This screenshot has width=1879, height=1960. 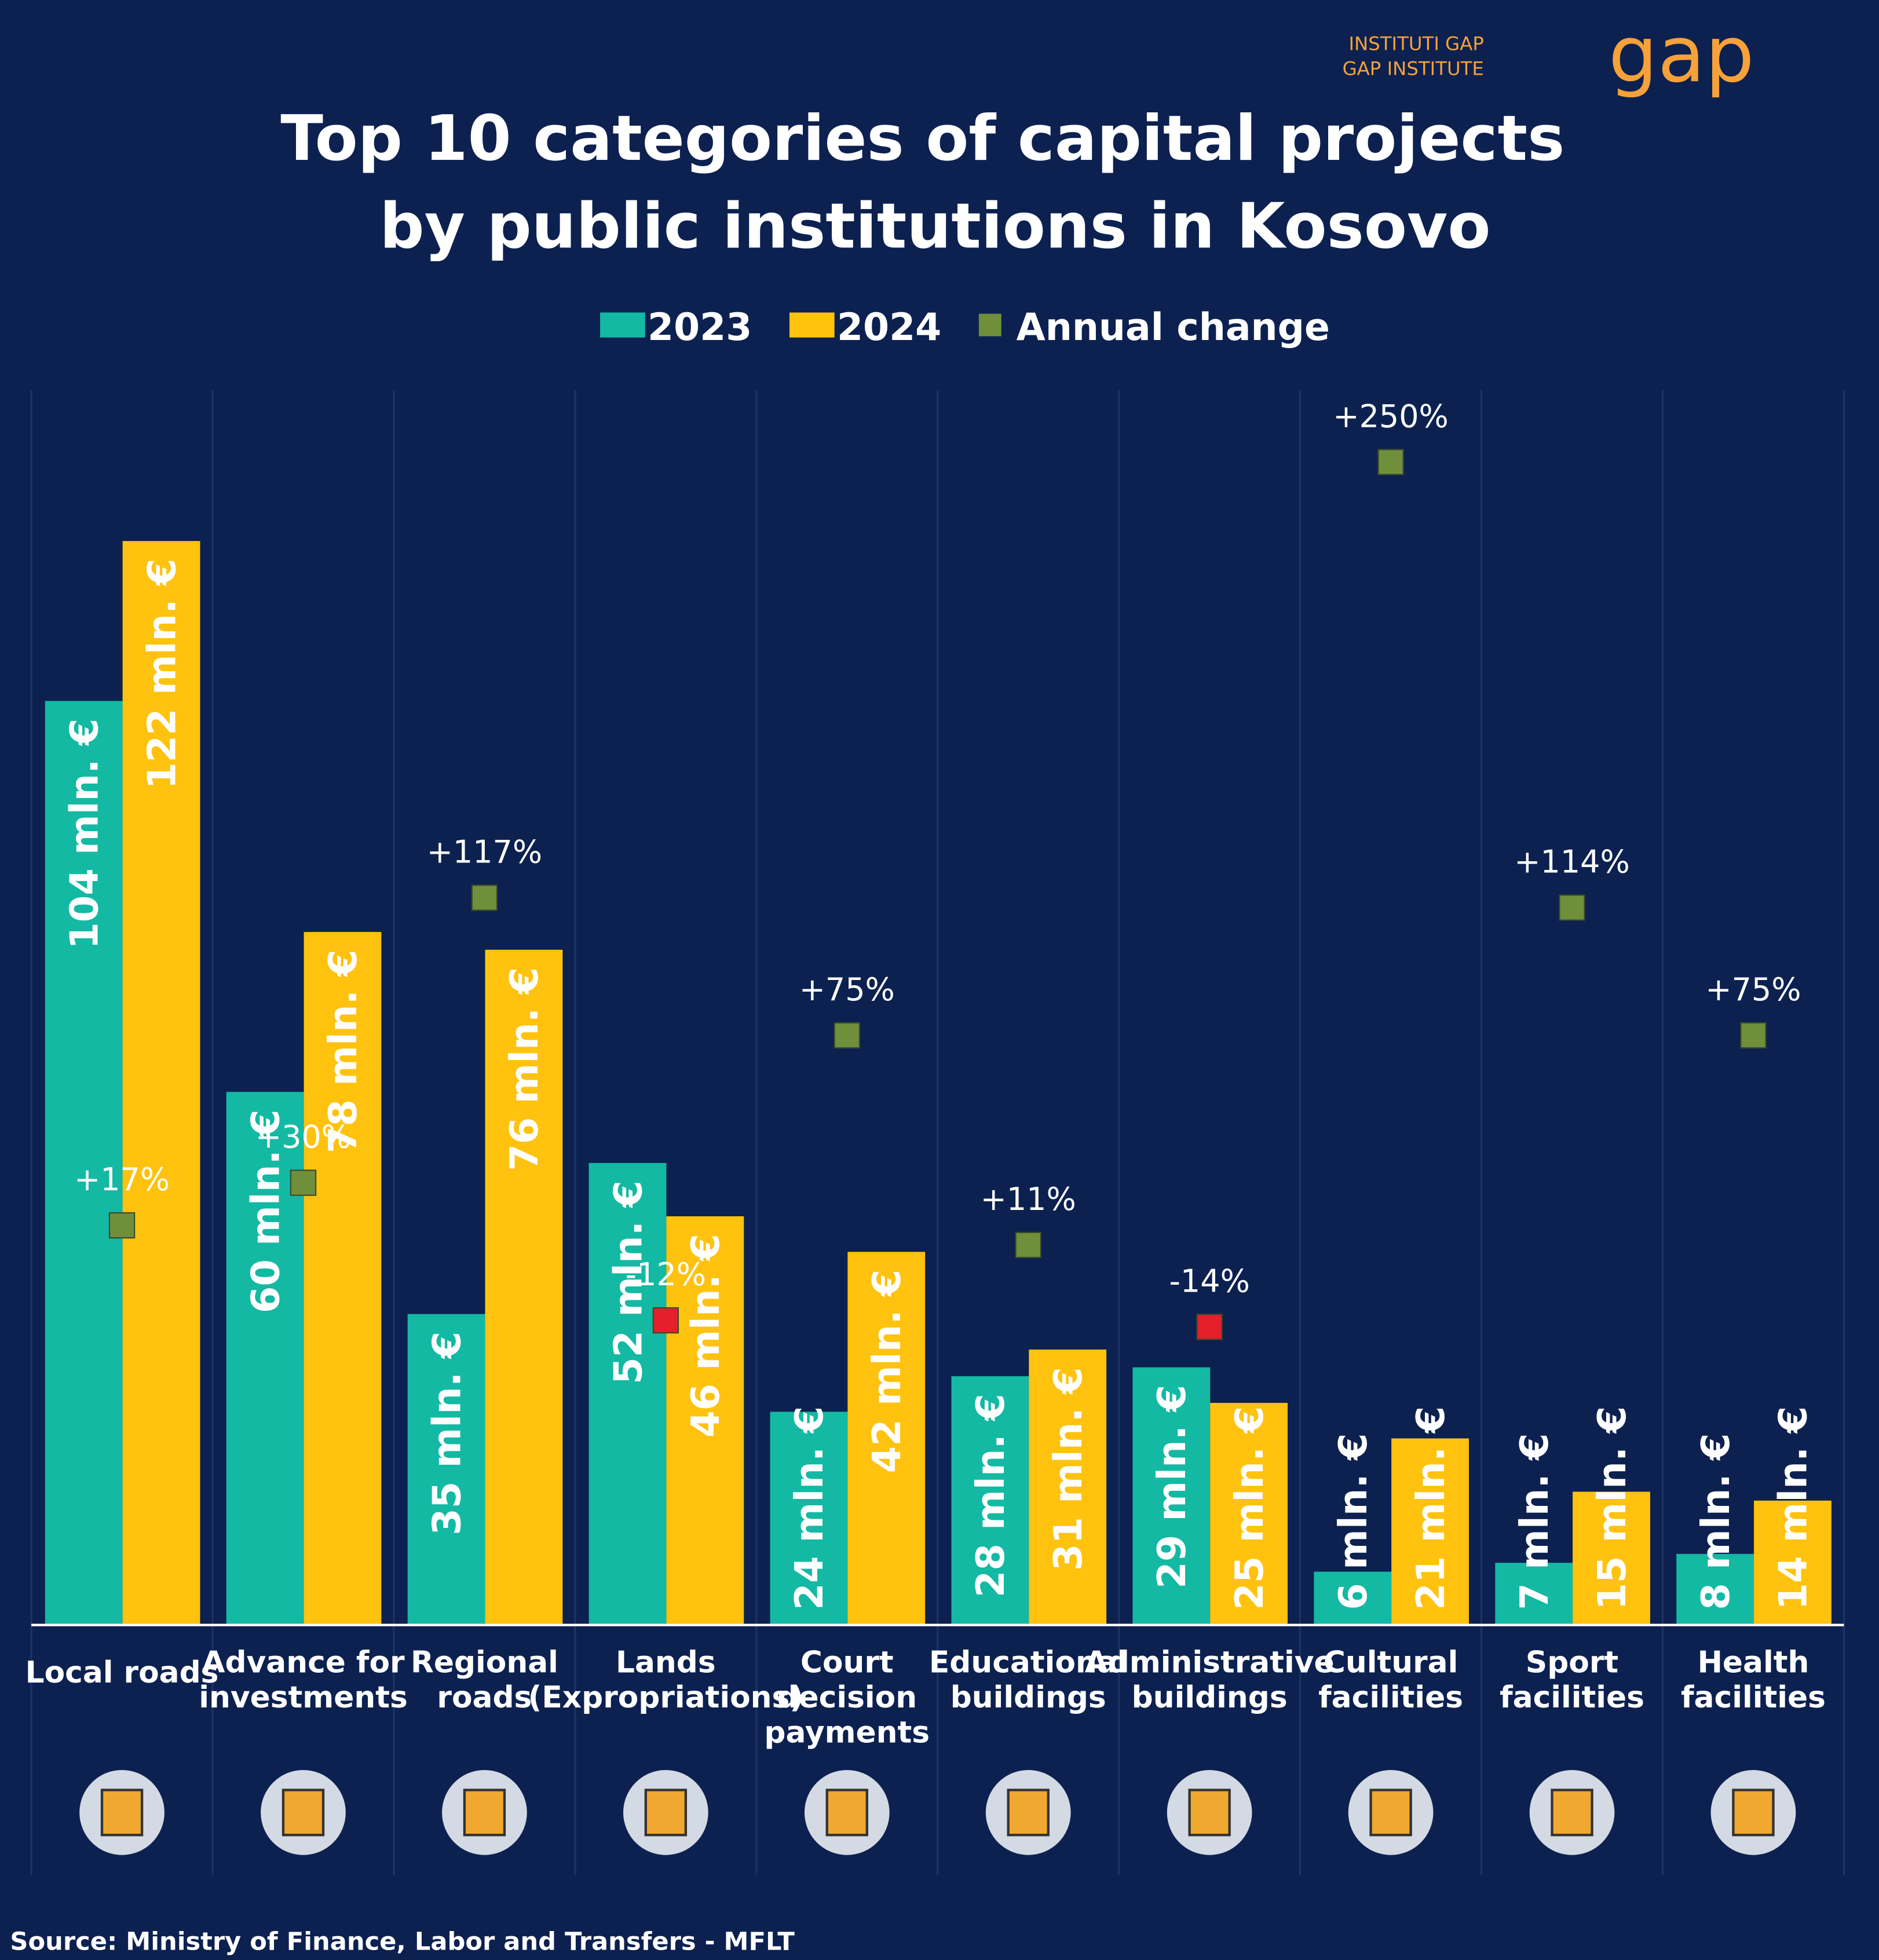 What do you see at coordinates (847, 1697) in the screenshot?
I see `x-tick-label: decision` at bounding box center [847, 1697].